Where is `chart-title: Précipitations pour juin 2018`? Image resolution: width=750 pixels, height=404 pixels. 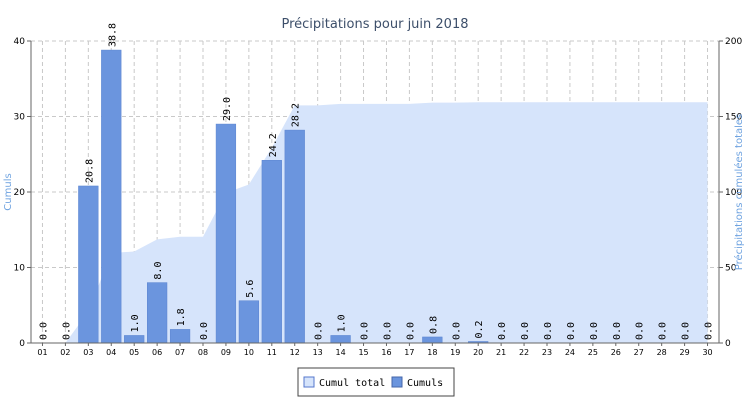 chart-title: Précipitations pour juin 2018 is located at coordinates (374, 24).